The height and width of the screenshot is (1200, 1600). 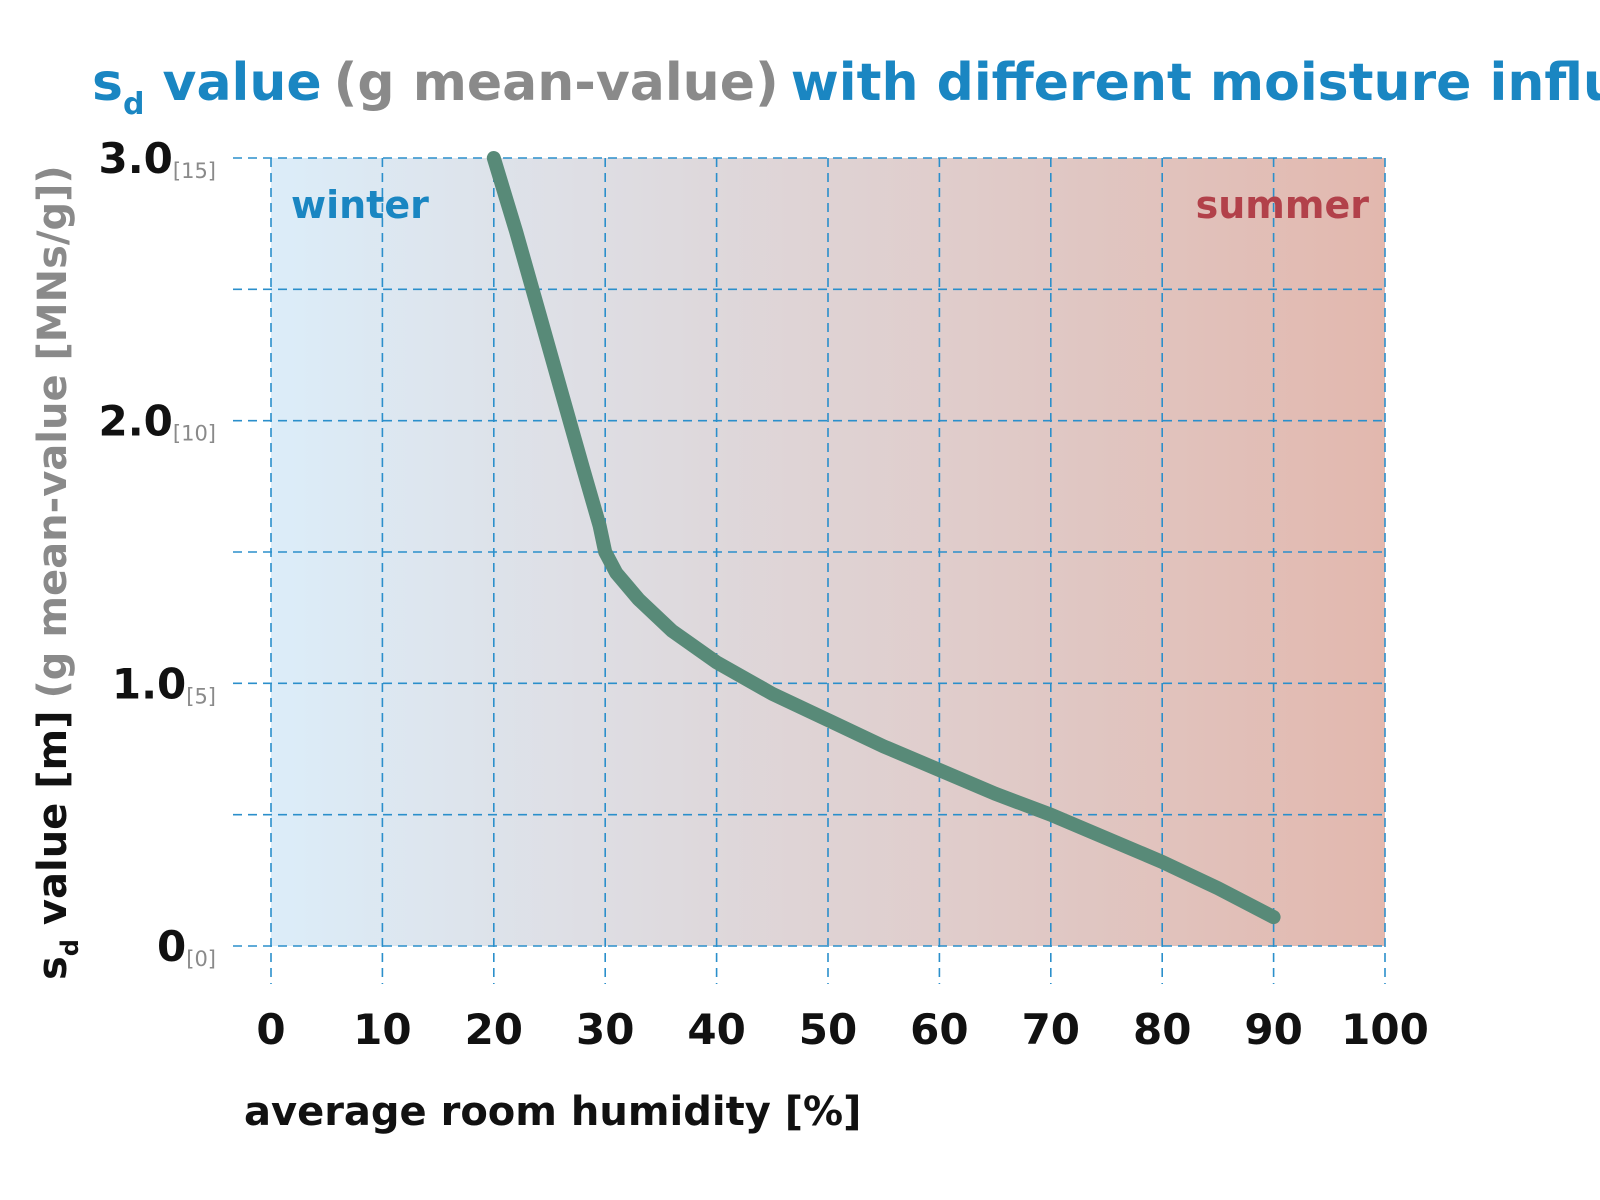 What do you see at coordinates (494, 1029) in the screenshot?
I see `x-tick-label: 20` at bounding box center [494, 1029].